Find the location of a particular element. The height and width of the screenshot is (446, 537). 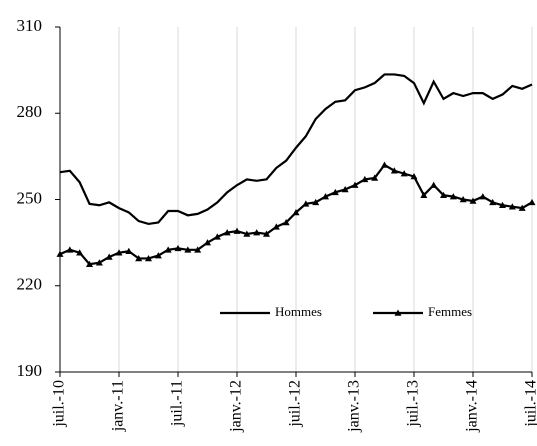

legend-label: Femmes is located at coordinates (450, 311).